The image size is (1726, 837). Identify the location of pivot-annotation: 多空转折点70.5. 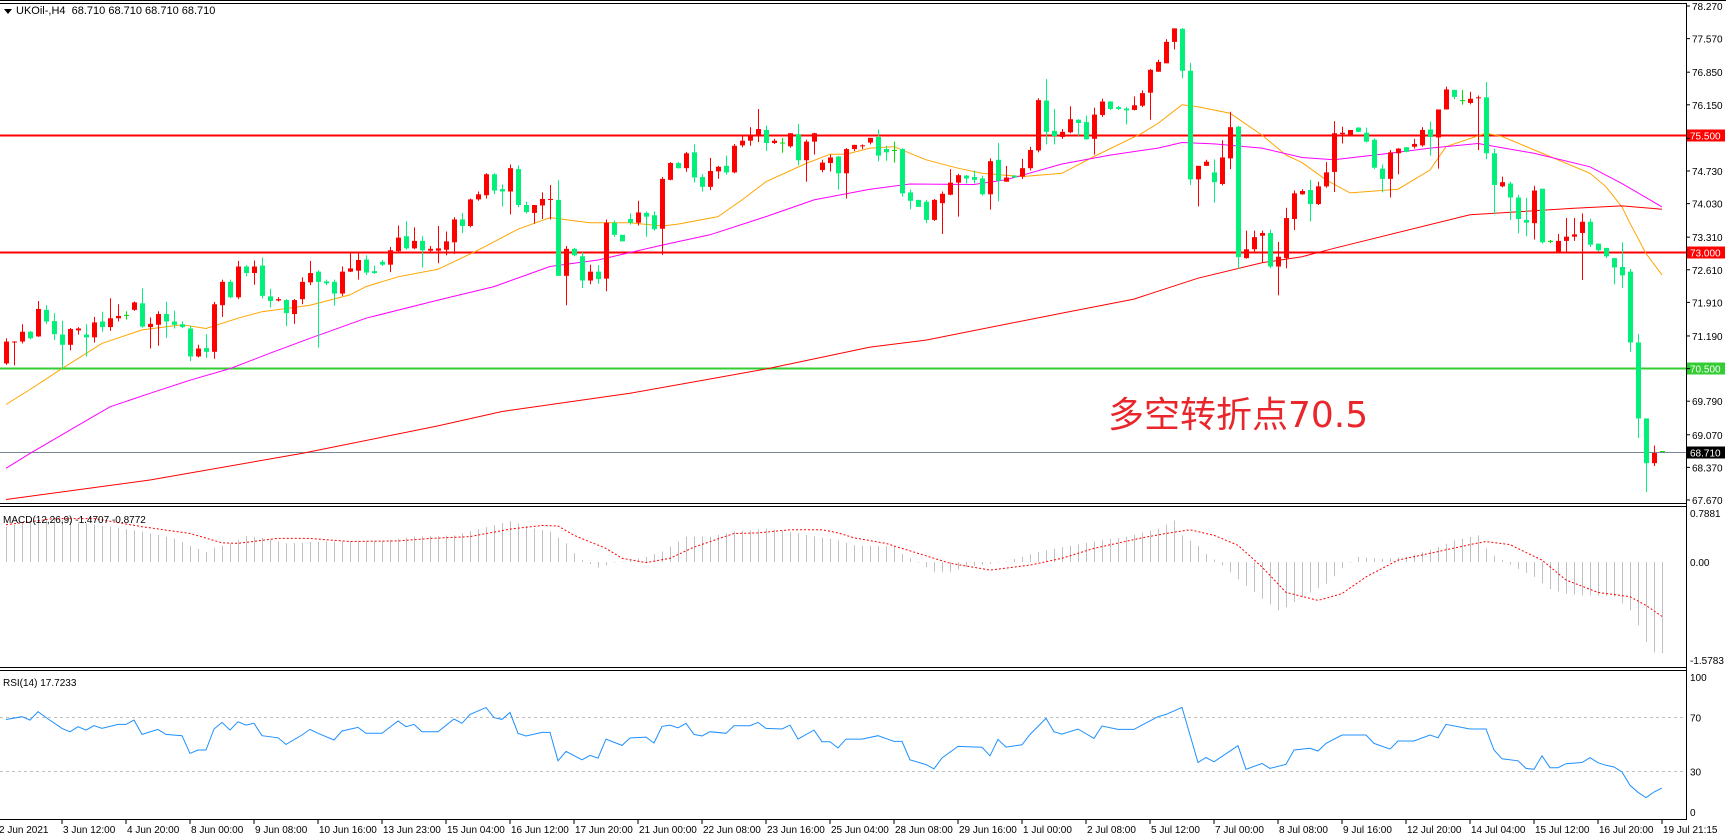
(1238, 415).